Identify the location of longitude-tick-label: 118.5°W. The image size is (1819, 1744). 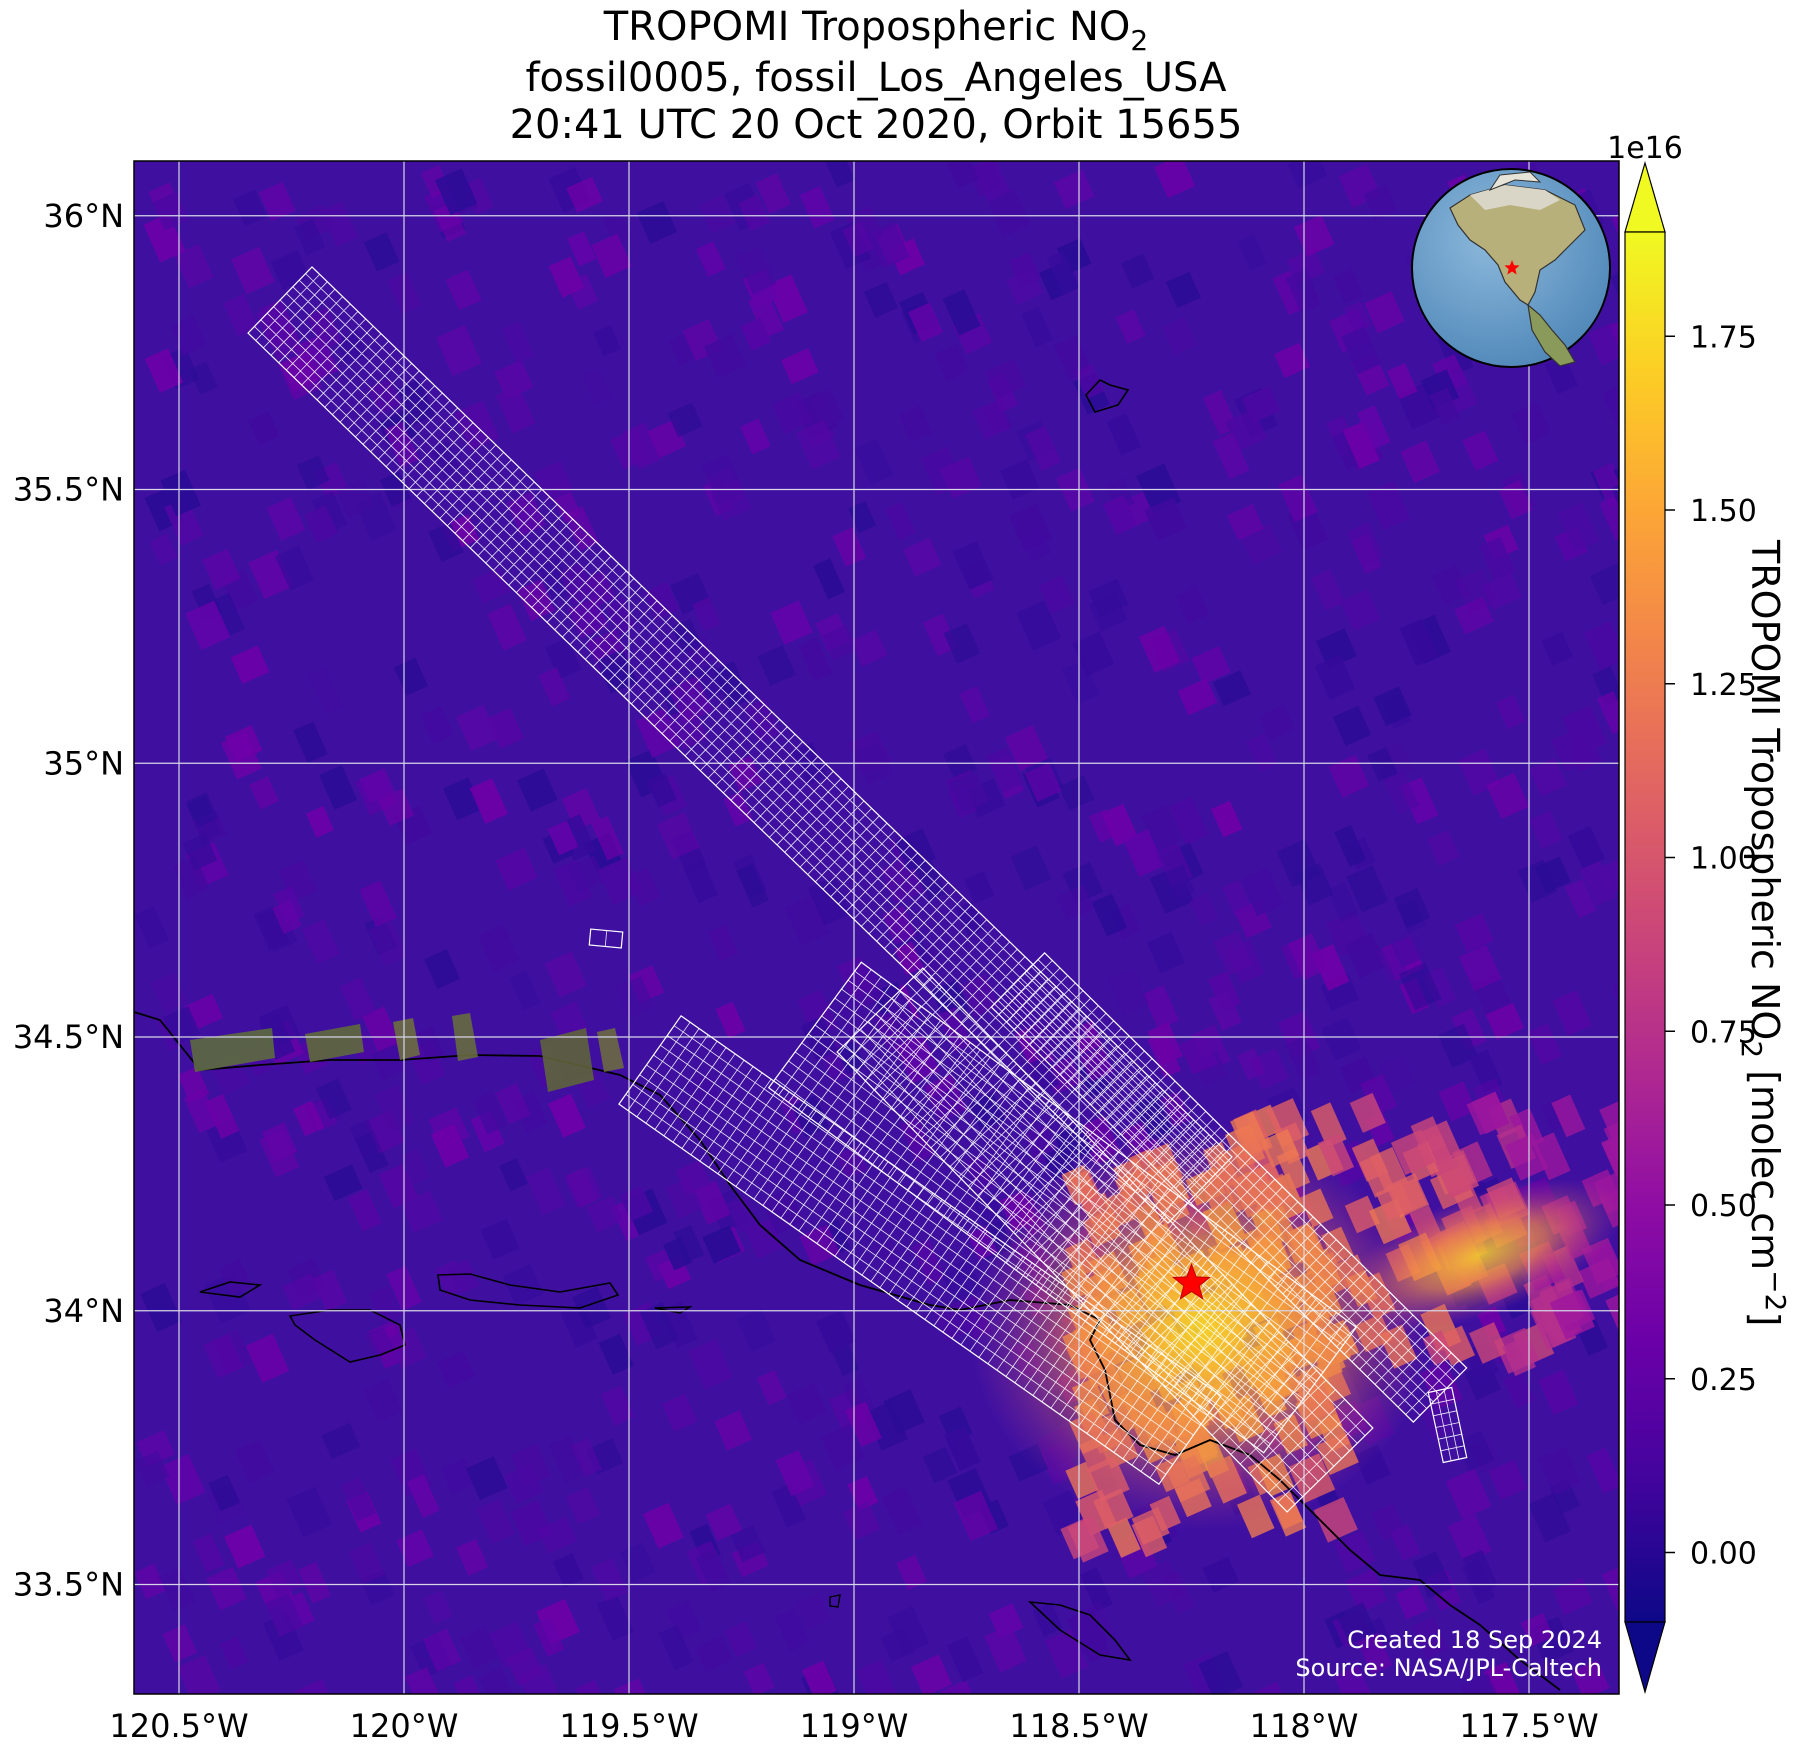
(1078, 1725).